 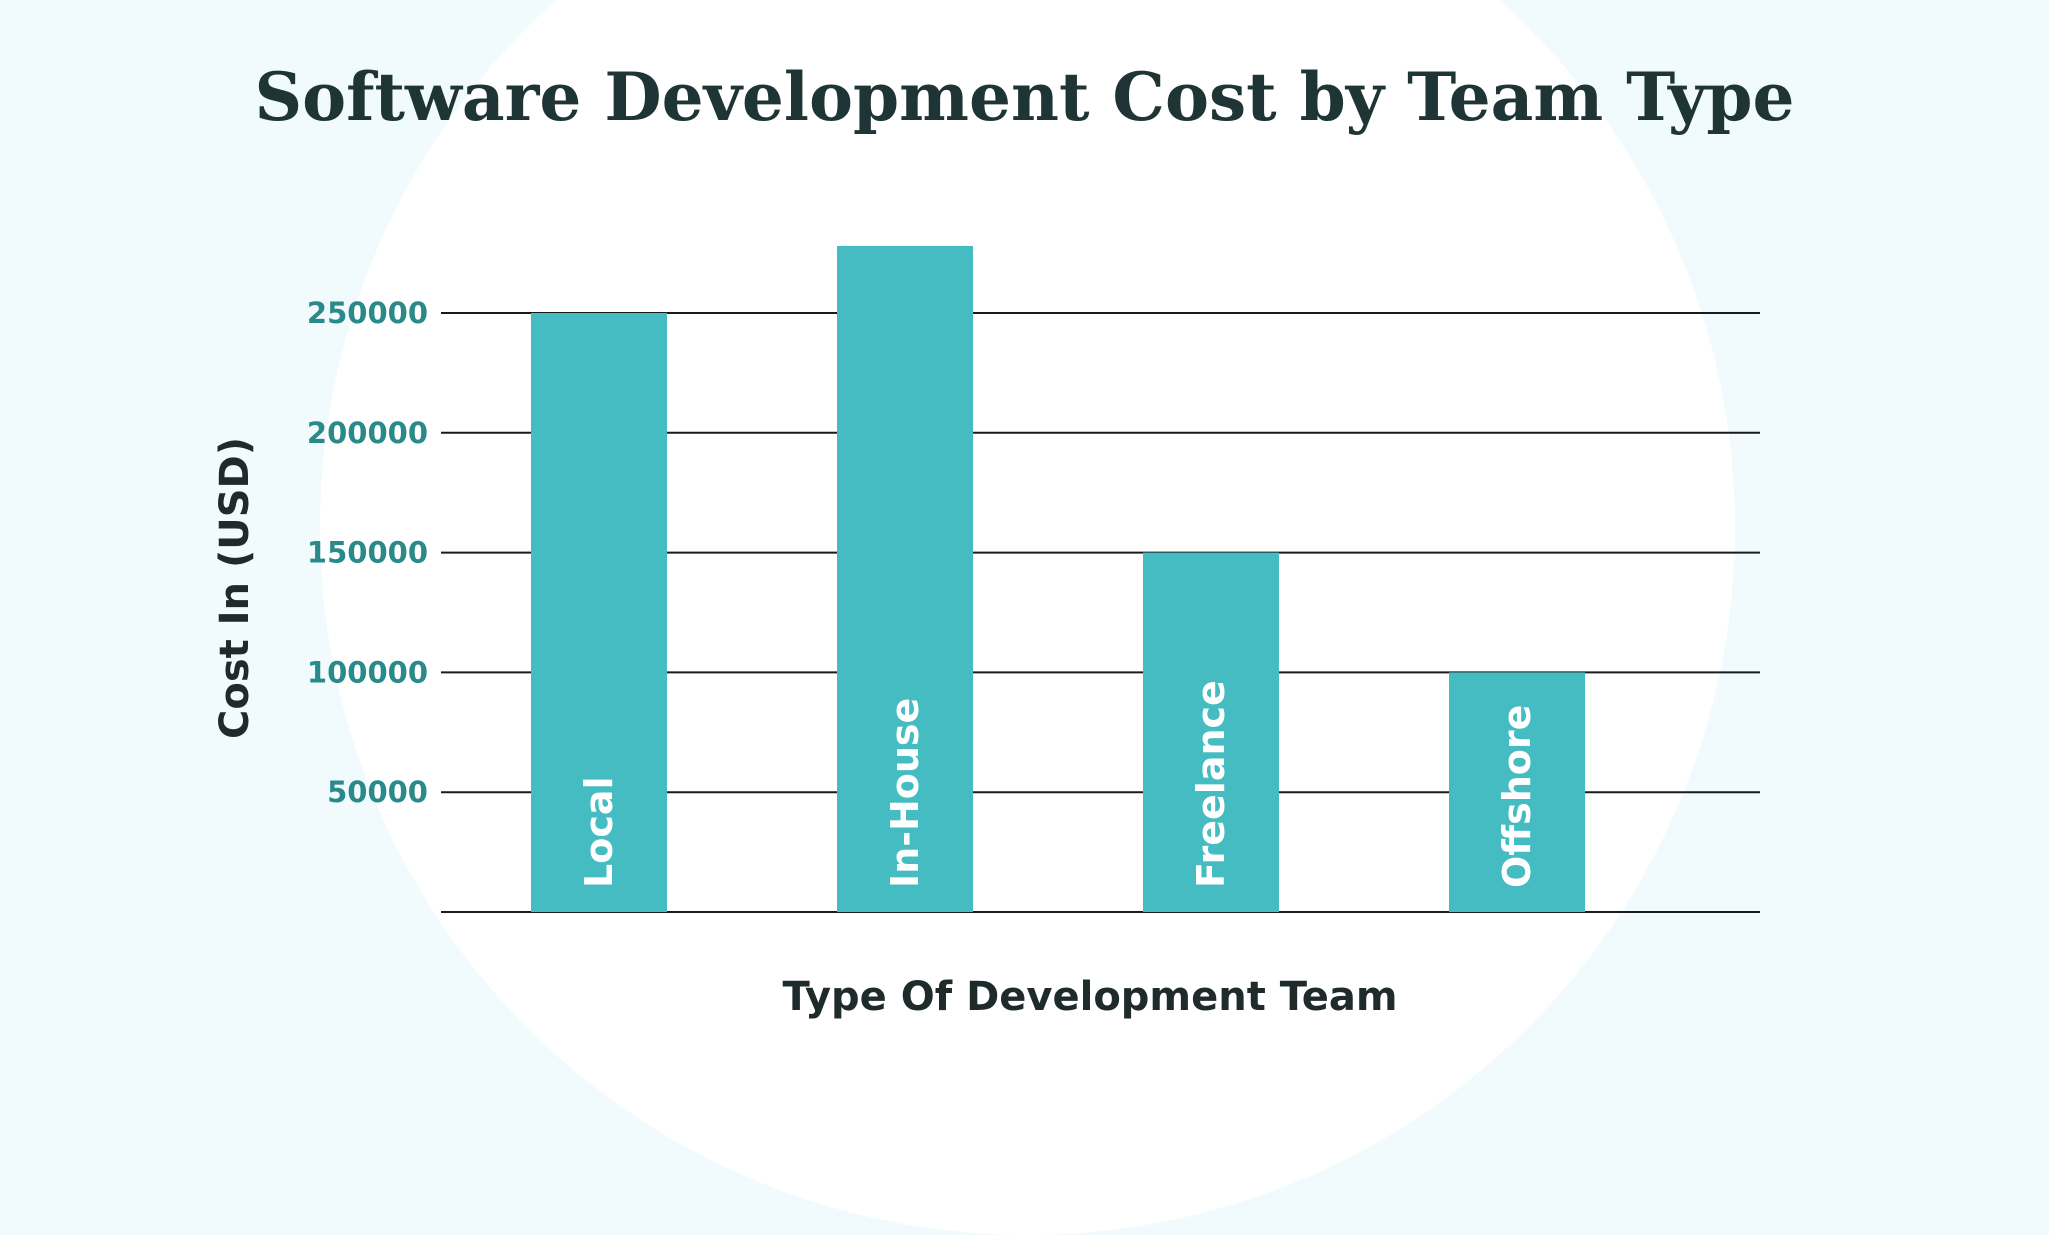 What do you see at coordinates (367, 433) in the screenshot?
I see `y-tick-label: 200000` at bounding box center [367, 433].